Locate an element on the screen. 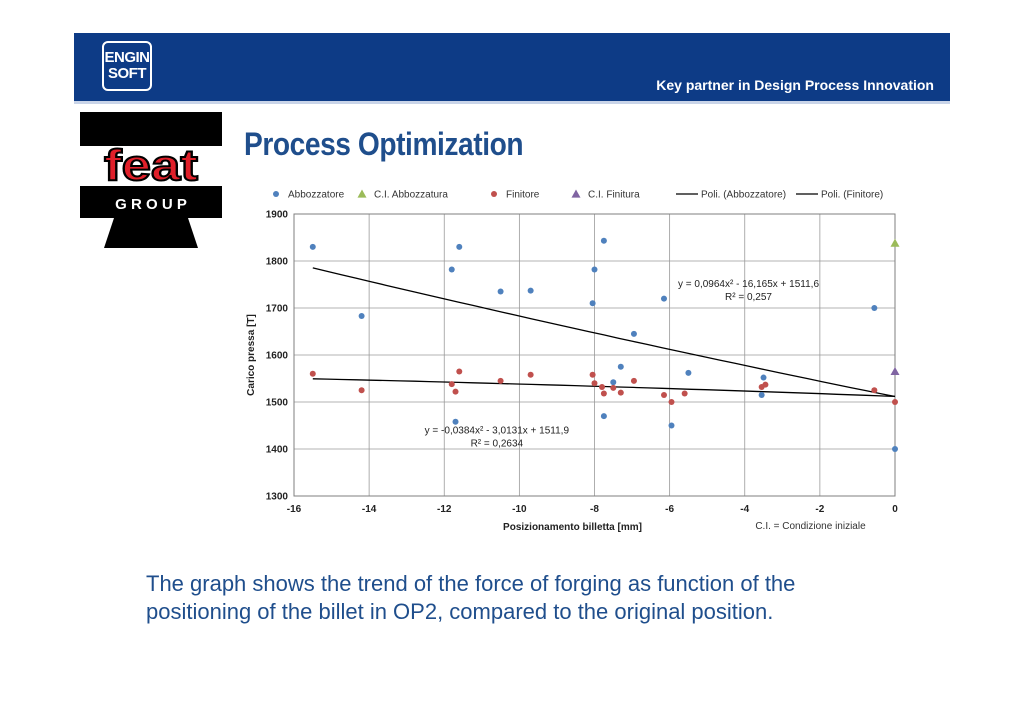 The width and height of the screenshot is (1024, 724). y-tick-label: 1500 is located at coordinates (277, 403).